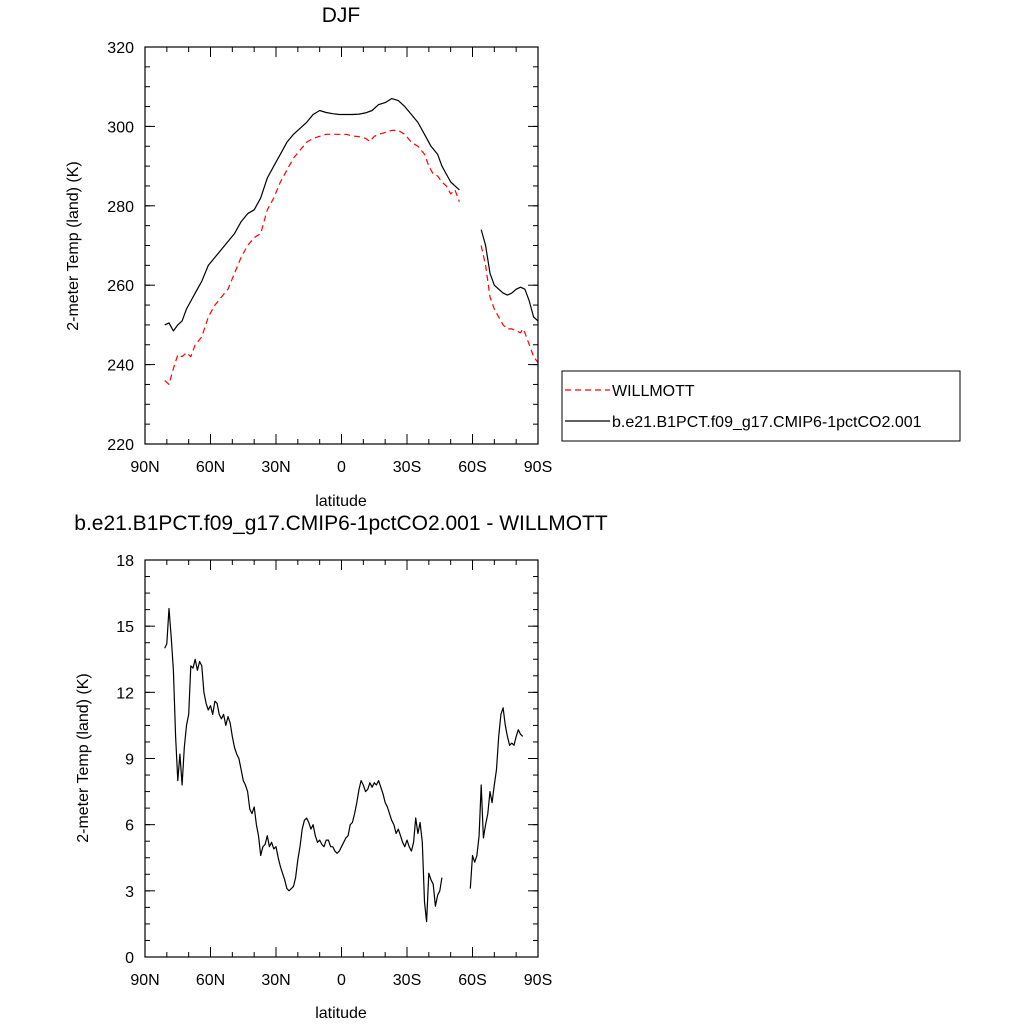 This screenshot has height=1024, width=1024. What do you see at coordinates (73, 246) in the screenshot?
I see `top-y-axis-label: 2-meter Temp (land) (K)` at bounding box center [73, 246].